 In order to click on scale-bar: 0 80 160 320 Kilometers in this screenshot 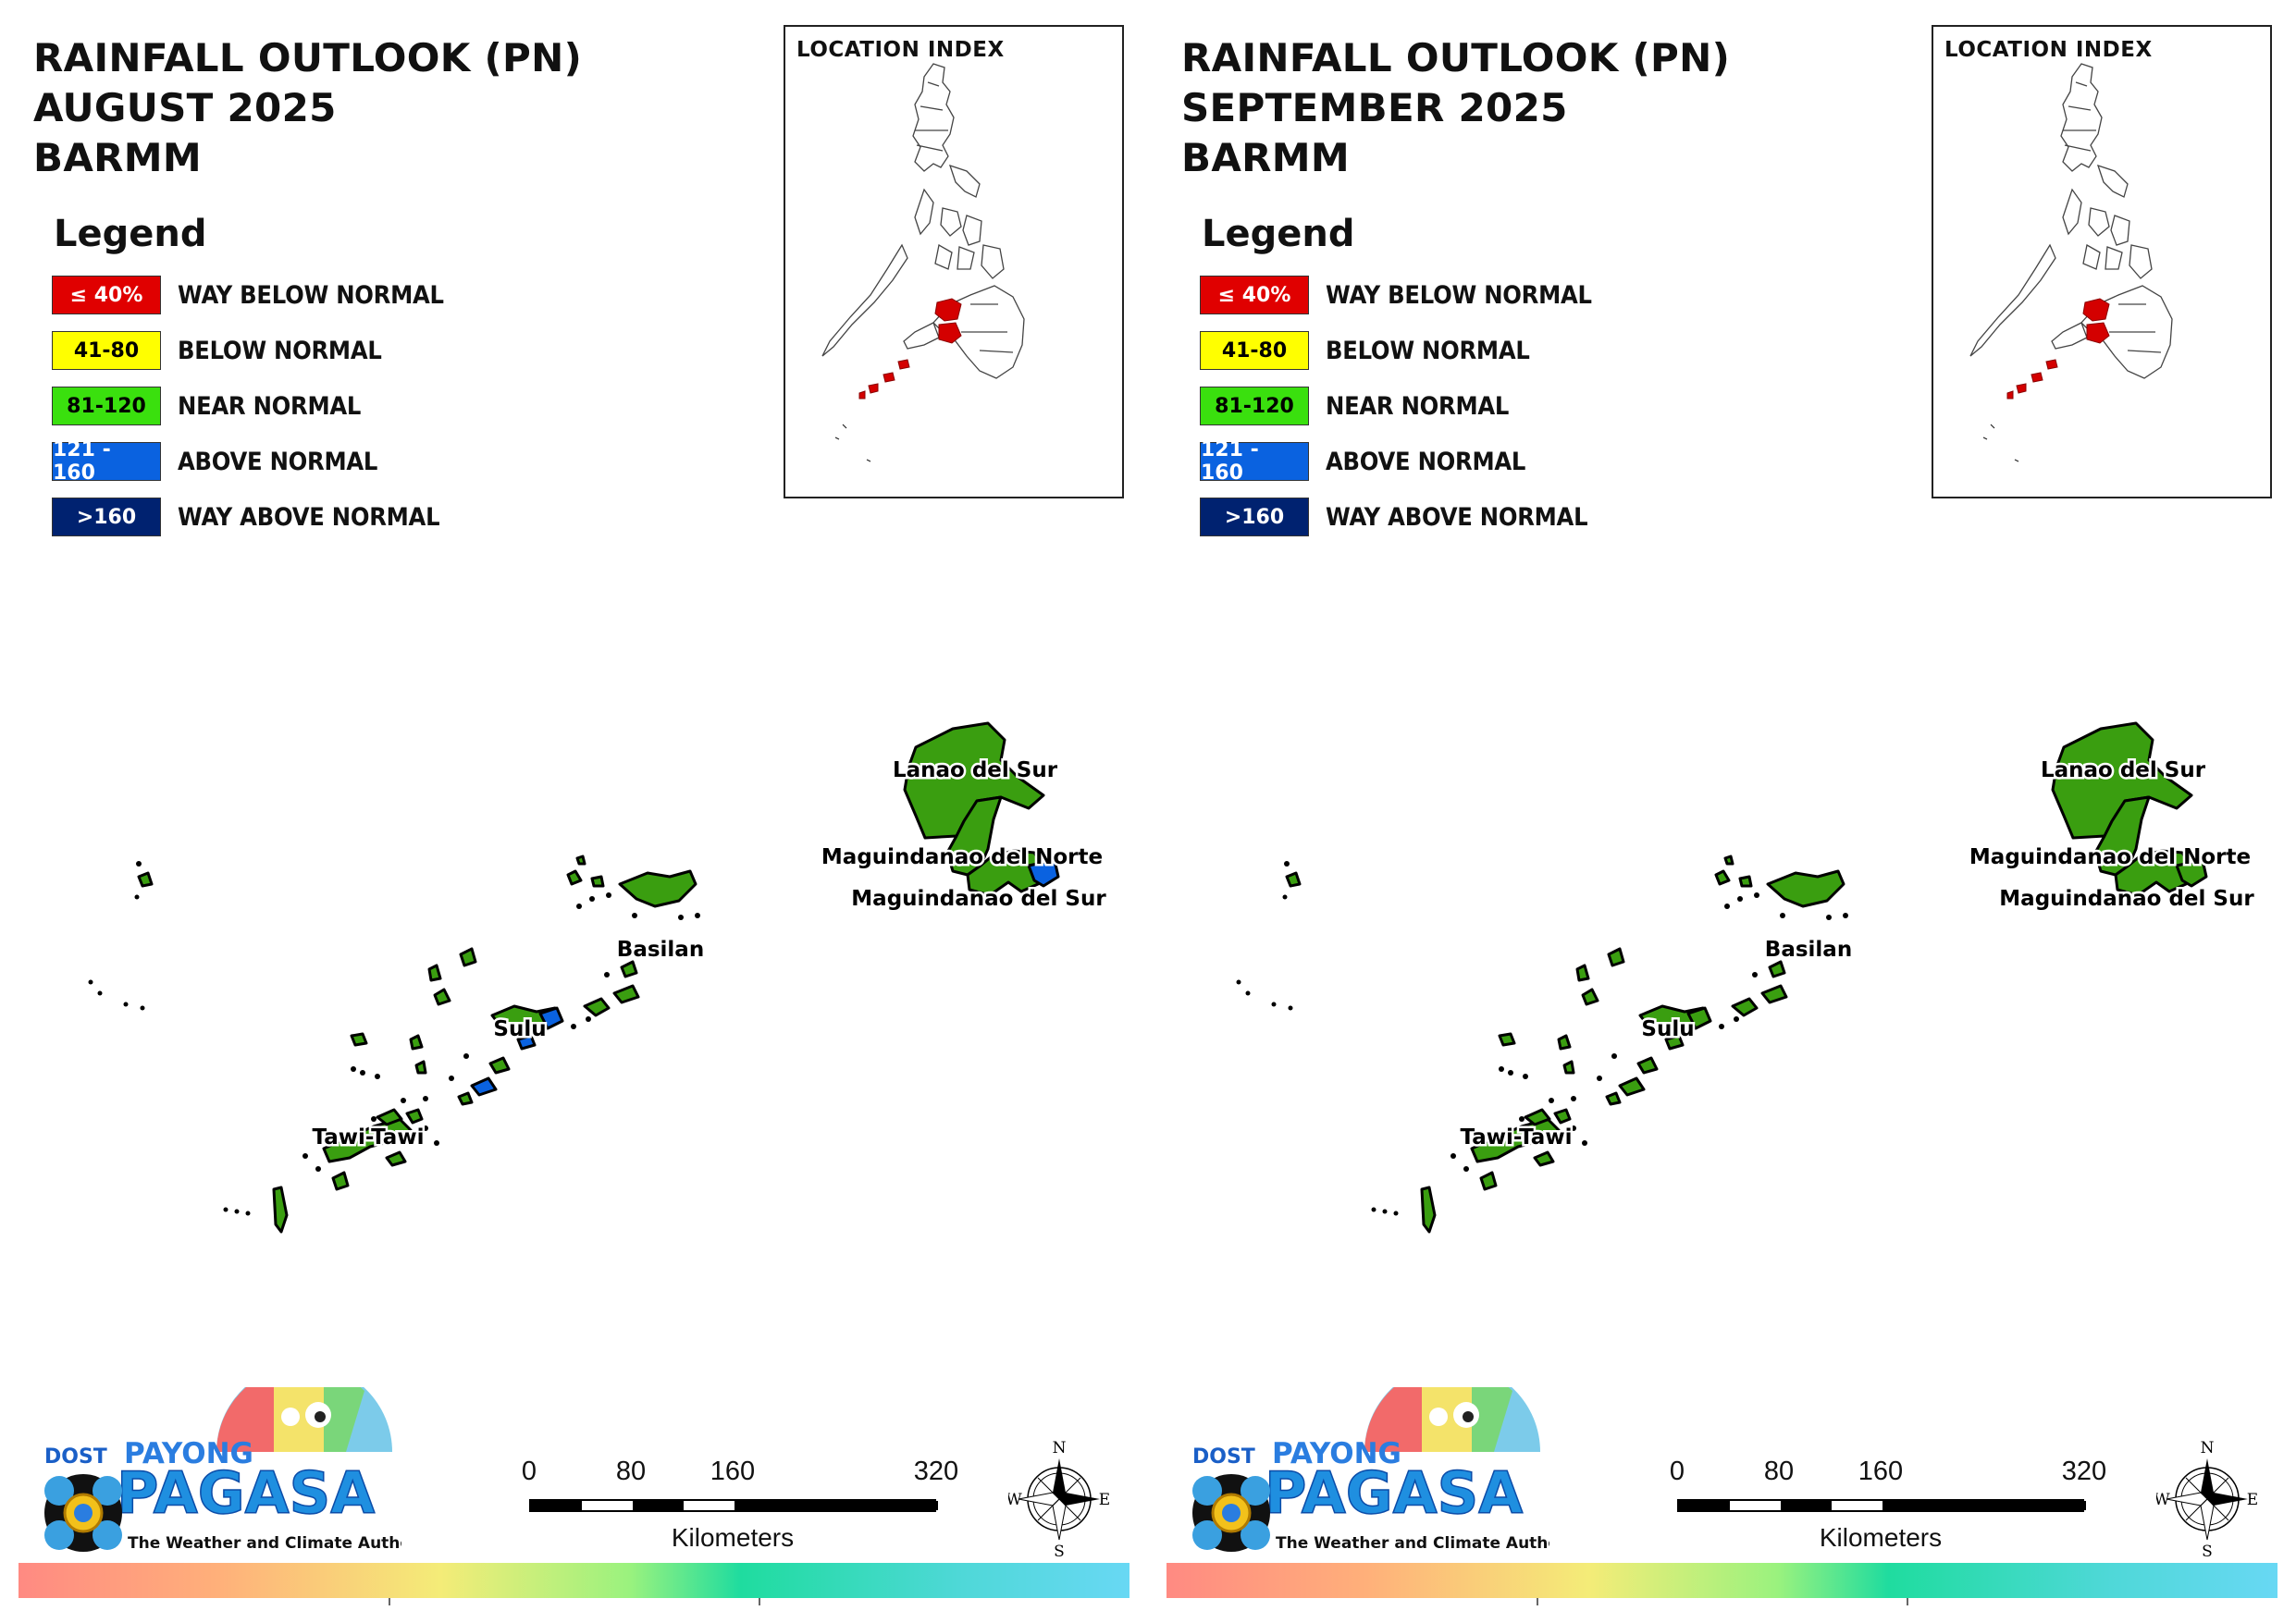, I will do `click(740, 1507)`.